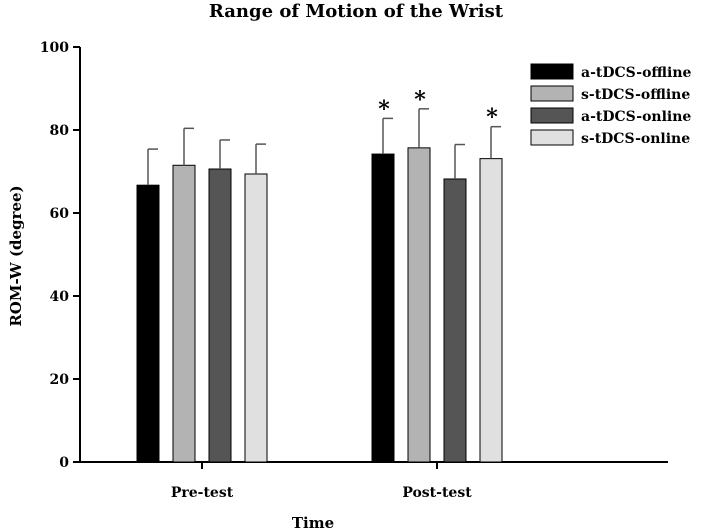 This screenshot has width=707, height=532. What do you see at coordinates (313, 523) in the screenshot?
I see `x-axis-label: Time` at bounding box center [313, 523].